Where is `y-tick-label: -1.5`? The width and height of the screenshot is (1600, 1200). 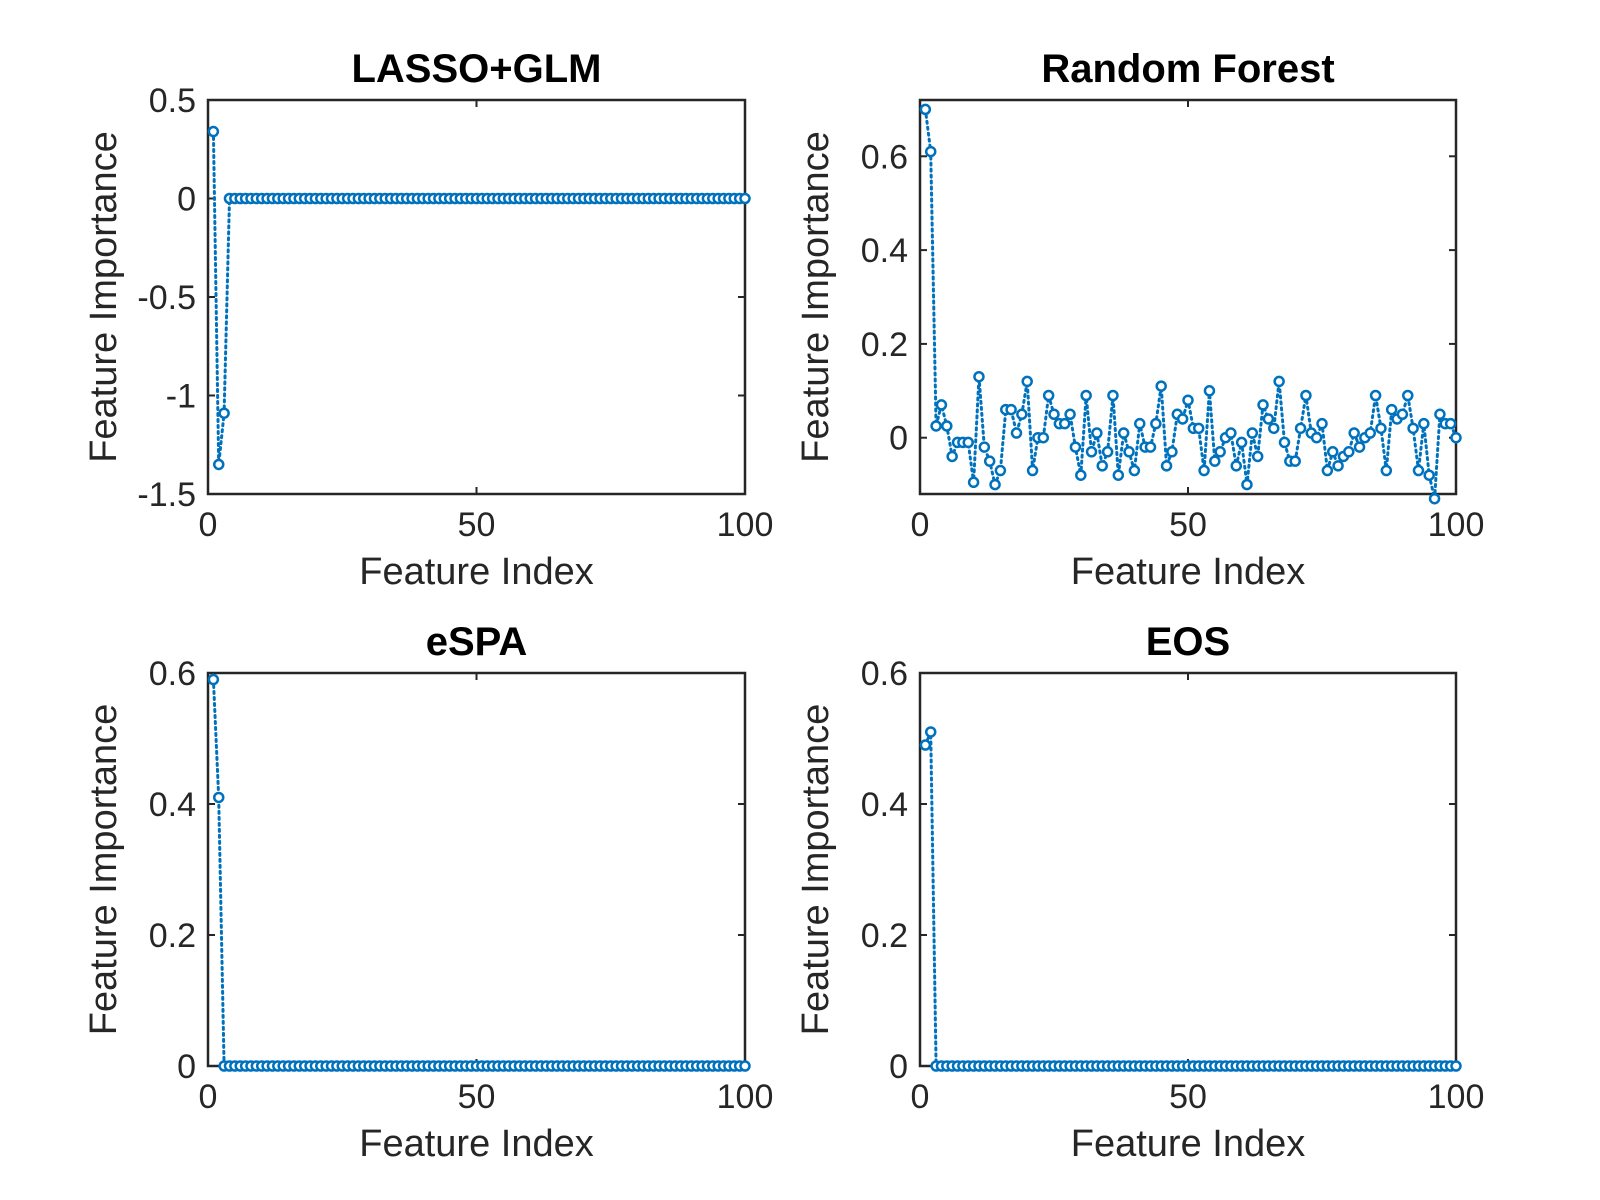 y-tick-label: -1.5 is located at coordinates (166, 495).